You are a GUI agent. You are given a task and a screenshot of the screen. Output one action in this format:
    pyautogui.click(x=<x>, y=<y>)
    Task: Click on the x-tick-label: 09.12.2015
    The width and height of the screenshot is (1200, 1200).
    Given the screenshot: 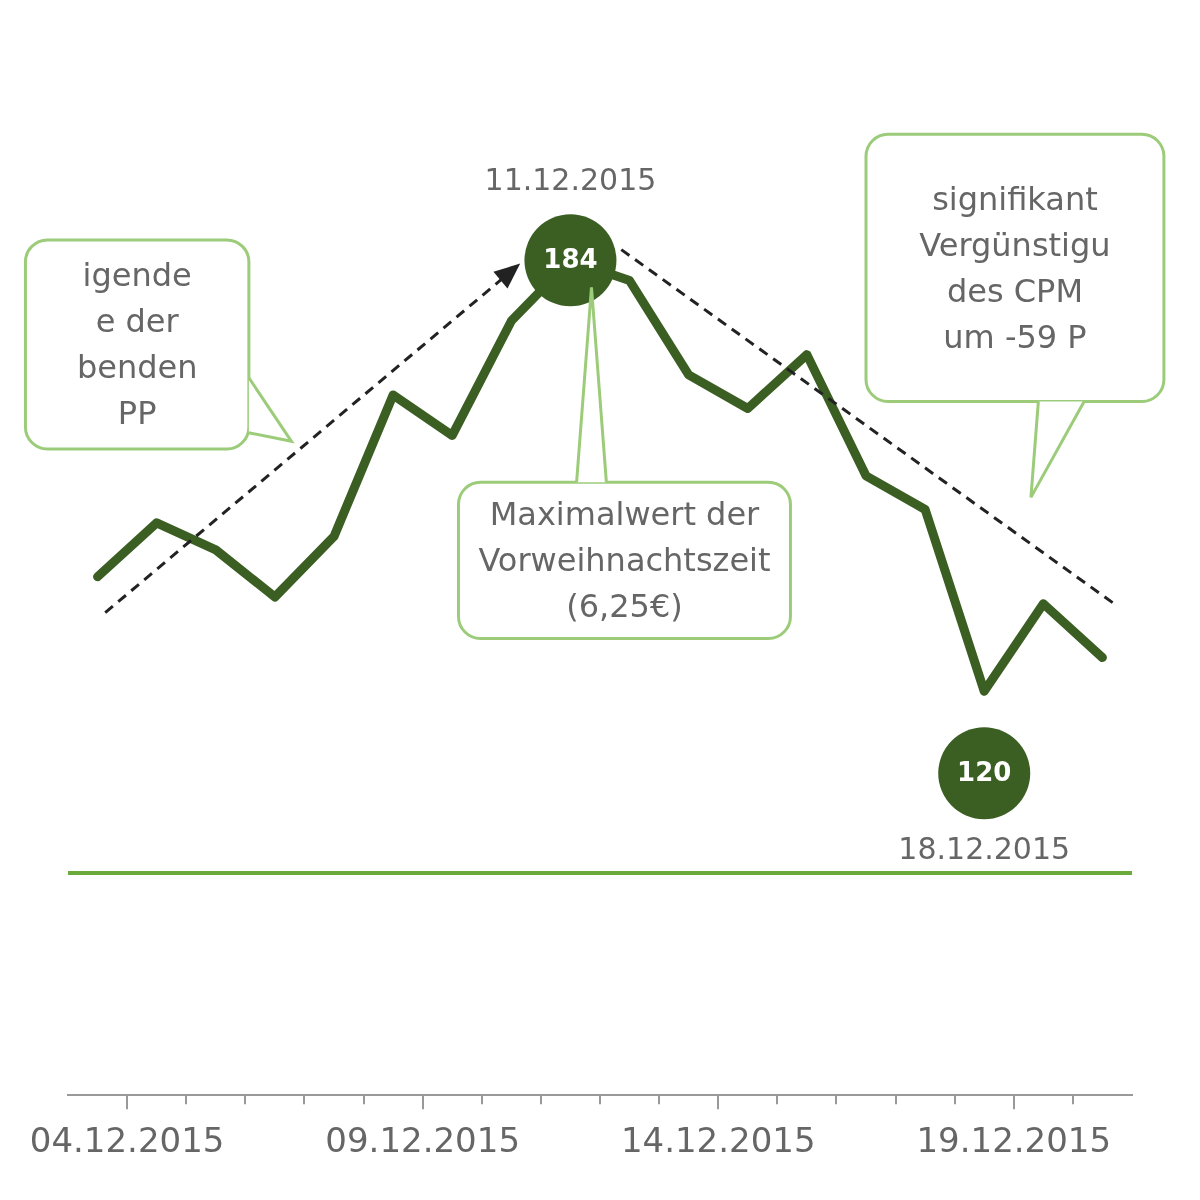 What is the action you would take?
    pyautogui.click(x=422, y=1140)
    